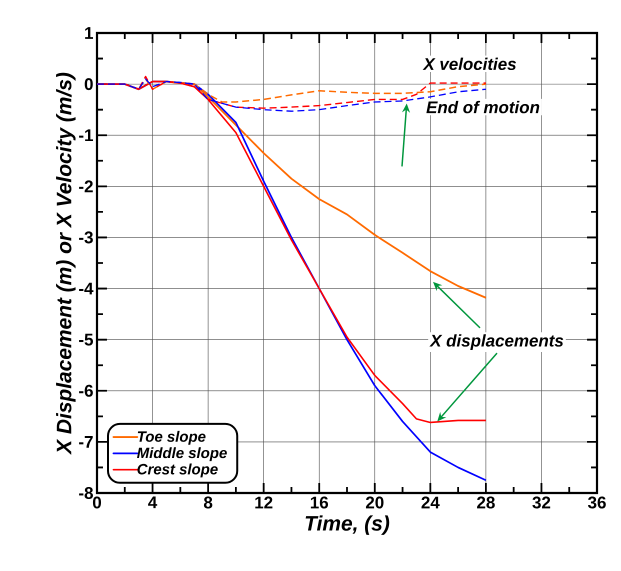  I want to click on y-tick-label: 1, so click(89, 33).